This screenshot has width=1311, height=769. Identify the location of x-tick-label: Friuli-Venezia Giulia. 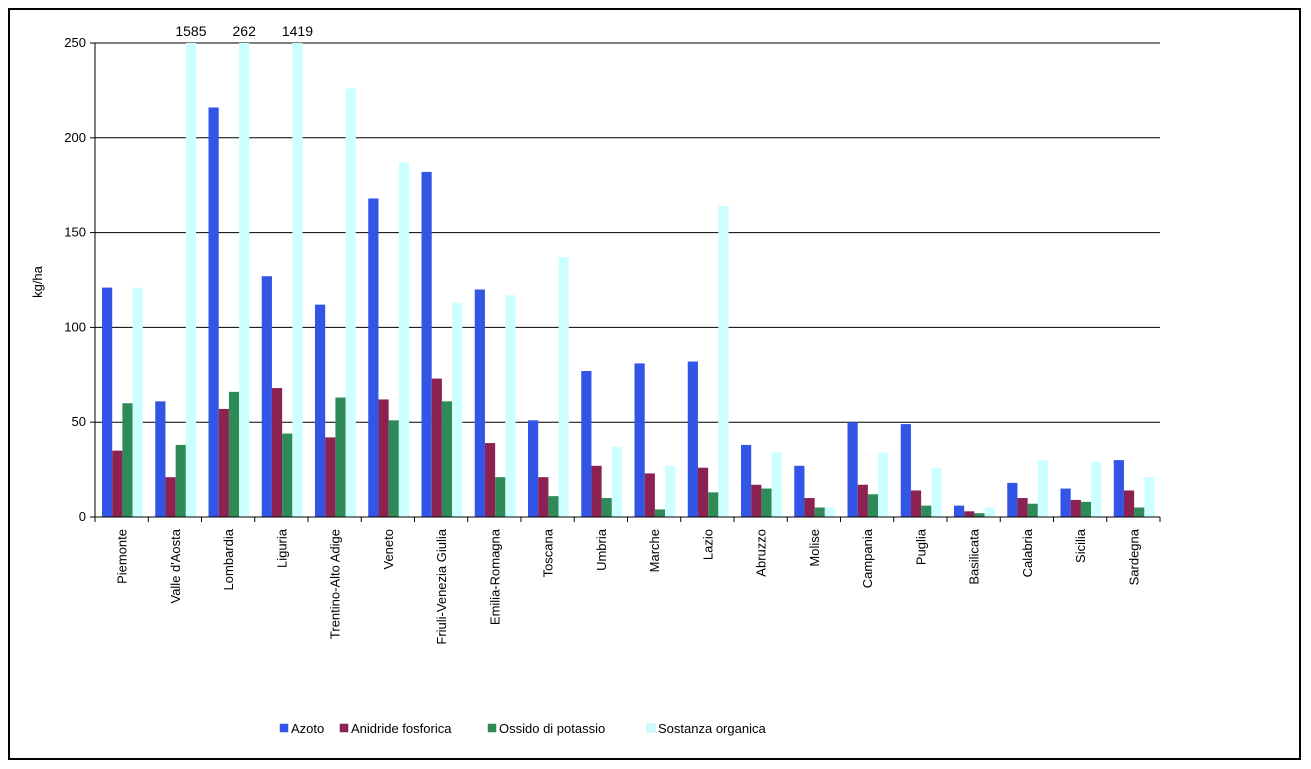
(441, 586).